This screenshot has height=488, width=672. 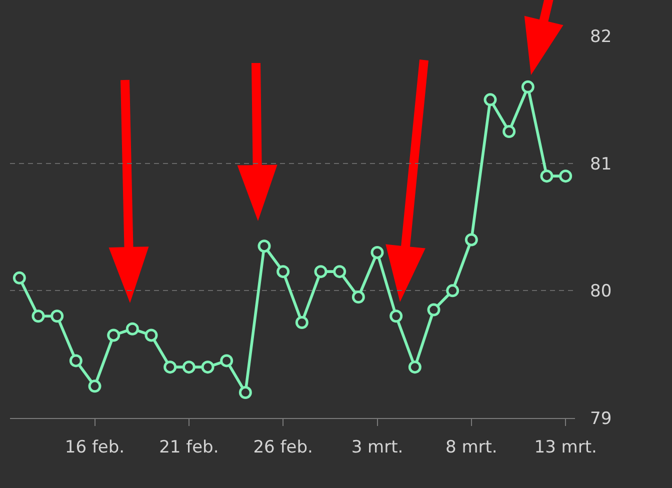 What do you see at coordinates (601, 292) in the screenshot?
I see `y-tick-label: 80` at bounding box center [601, 292].